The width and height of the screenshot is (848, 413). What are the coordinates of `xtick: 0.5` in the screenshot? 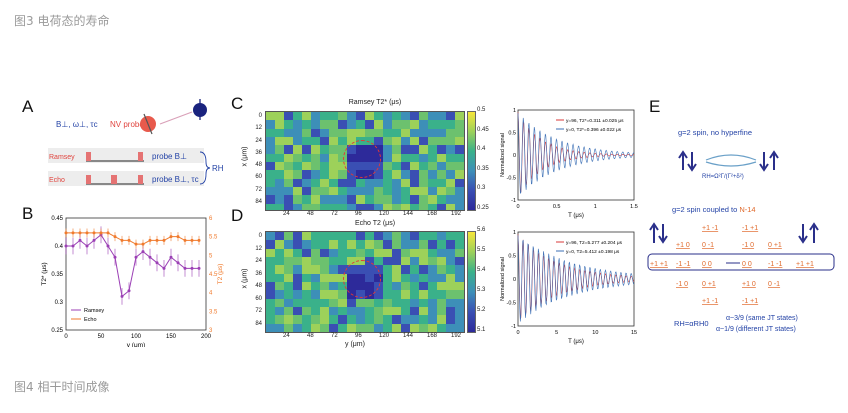 It's located at (557, 207).